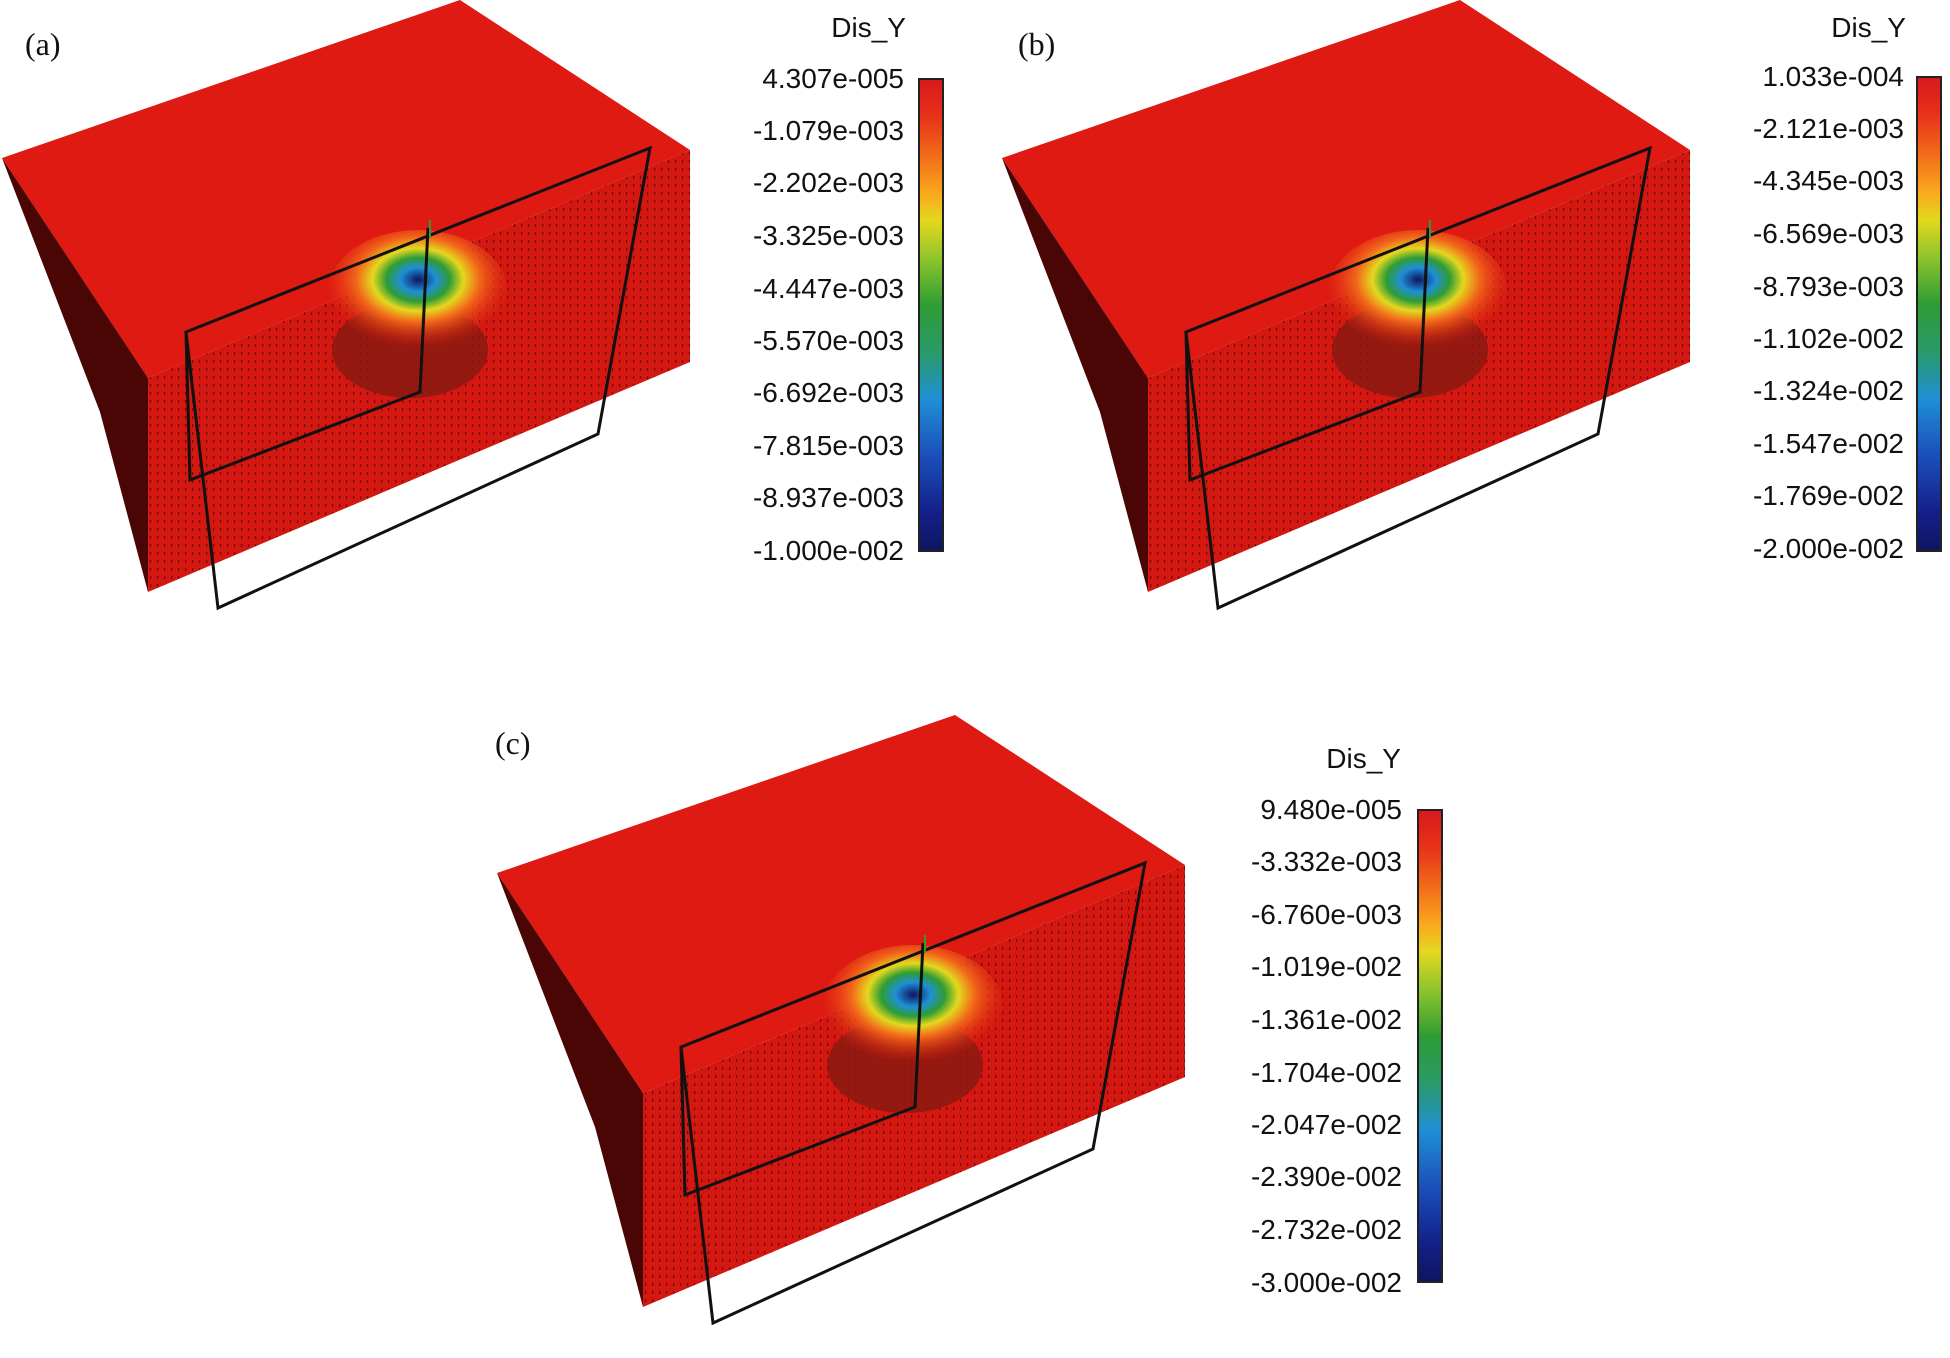 This screenshot has height=1358, width=1950. Describe the element at coordinates (1326, 914) in the screenshot. I see `legend-tick: -6.760e-003` at that location.